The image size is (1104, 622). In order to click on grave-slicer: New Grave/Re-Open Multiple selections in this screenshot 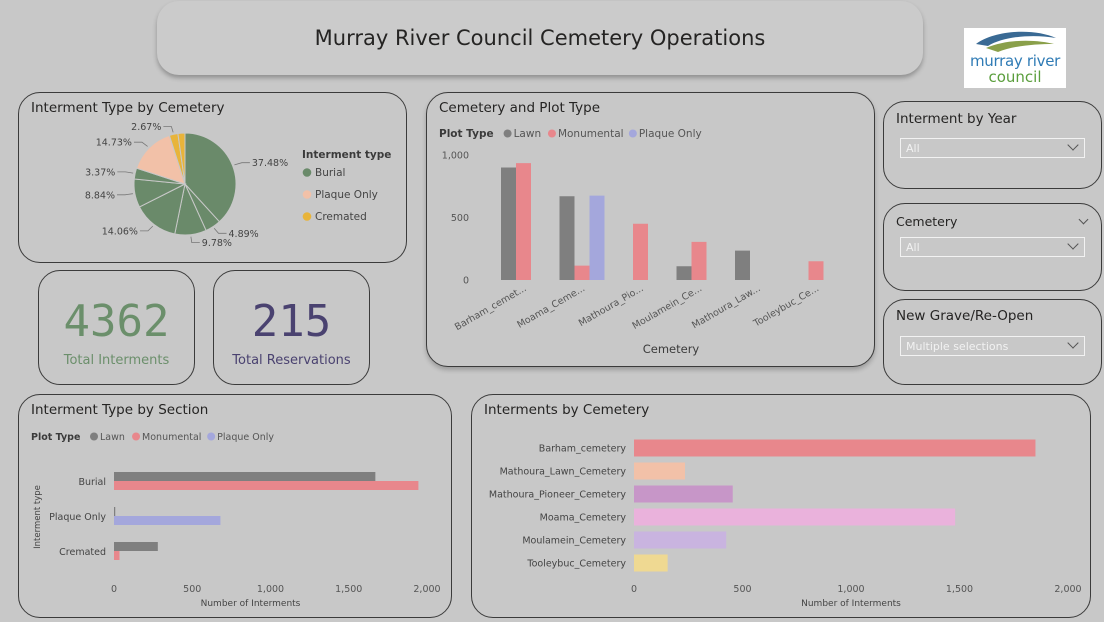, I will do `click(992, 342)`.